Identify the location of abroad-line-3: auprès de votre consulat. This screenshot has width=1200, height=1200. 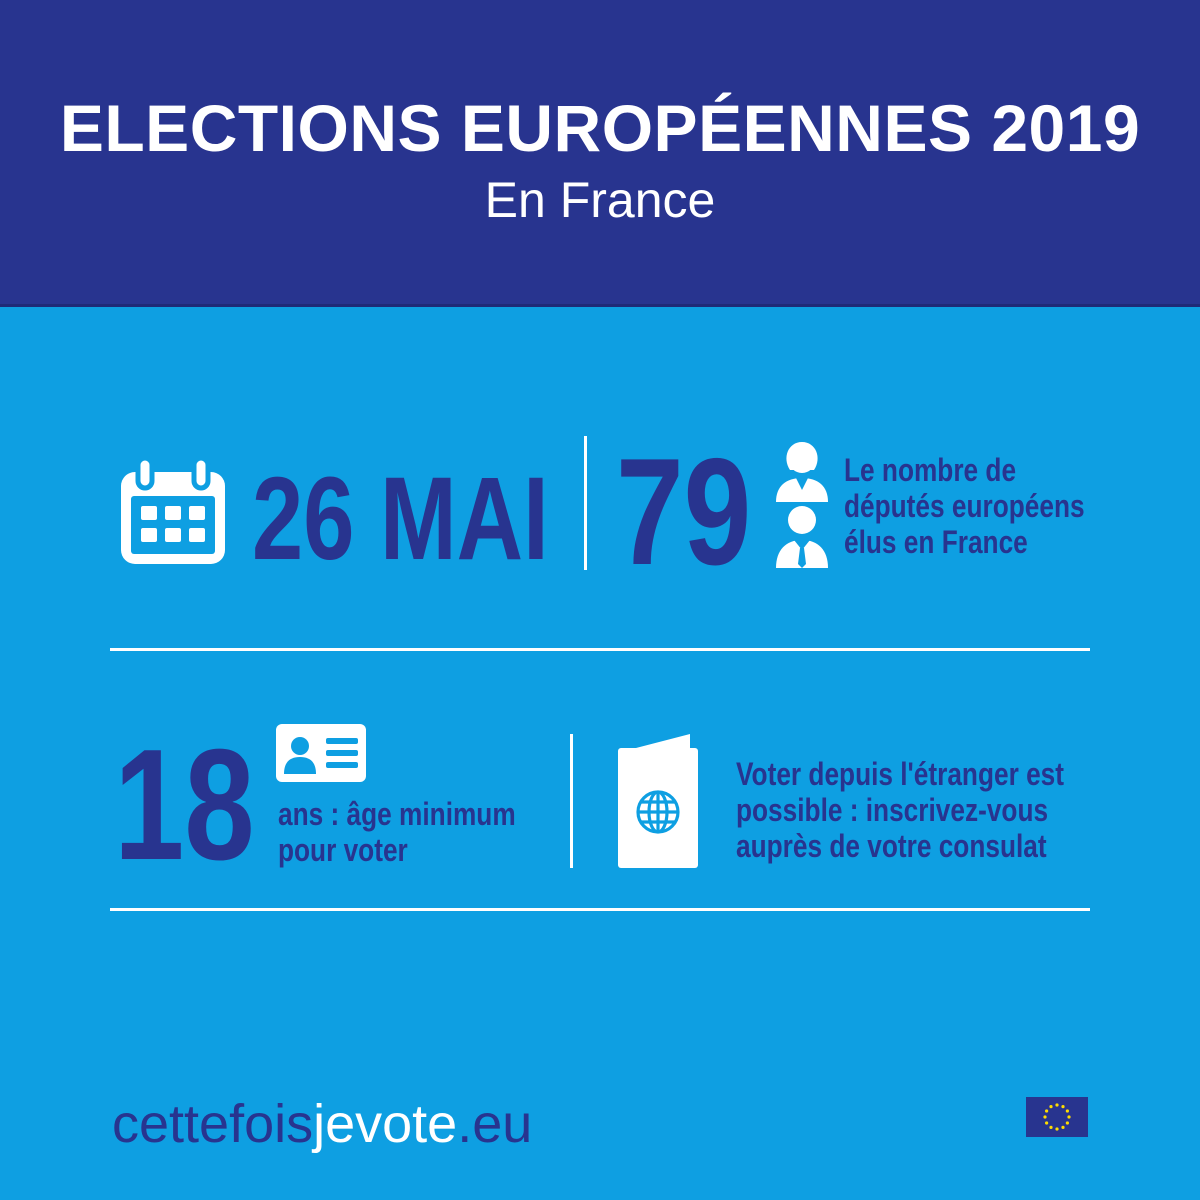
(891, 846).